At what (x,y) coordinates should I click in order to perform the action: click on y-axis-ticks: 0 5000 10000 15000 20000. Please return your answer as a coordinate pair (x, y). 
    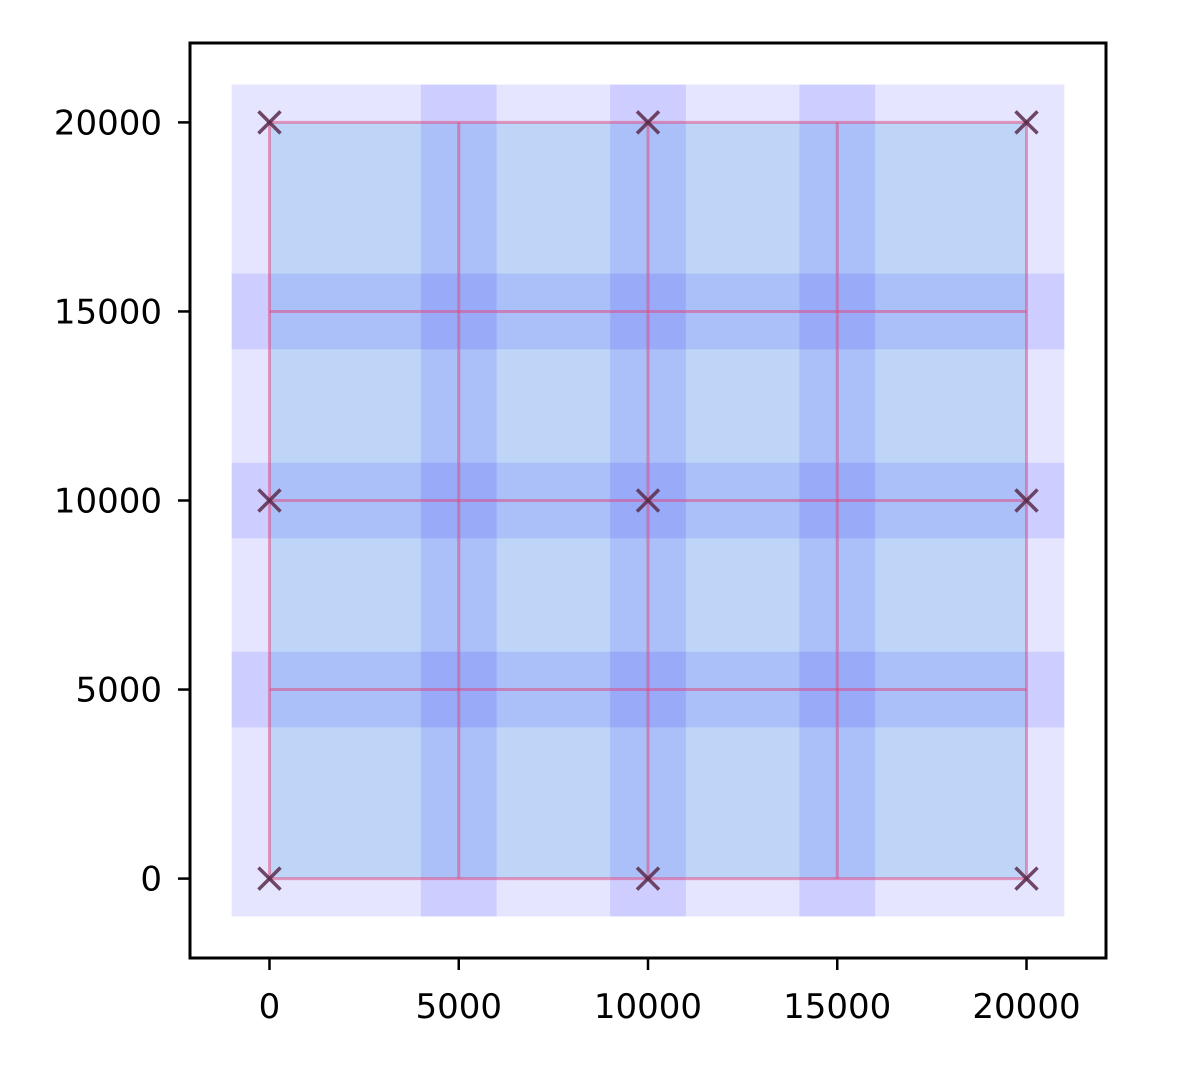
    Looking at the image, I should click on (122, 501).